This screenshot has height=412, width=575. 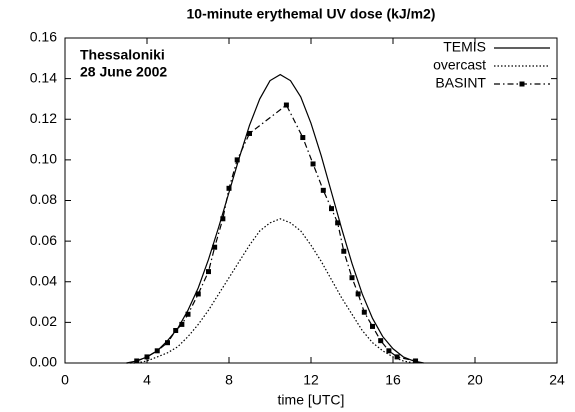 I want to click on y-tick-label: 0.08, so click(x=43, y=199).